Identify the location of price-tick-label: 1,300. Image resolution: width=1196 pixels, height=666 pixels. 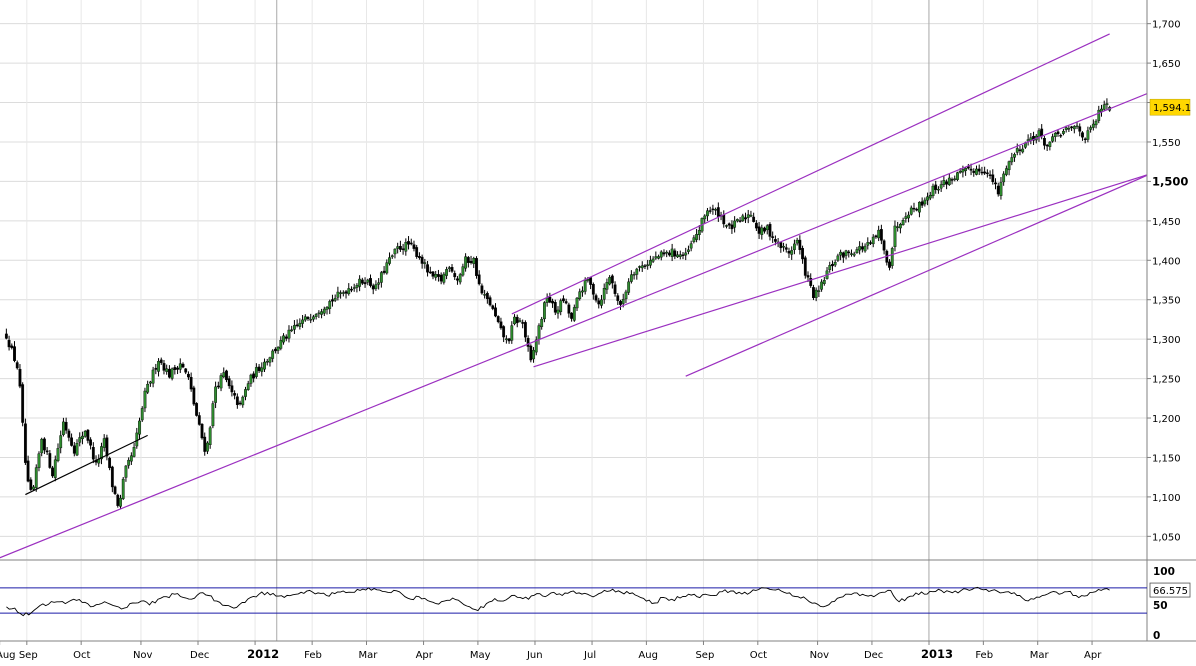
(1166, 340).